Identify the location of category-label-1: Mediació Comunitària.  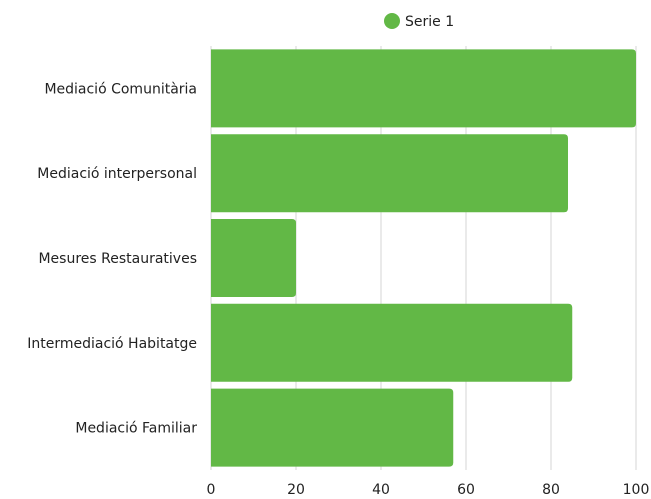
(120, 89).